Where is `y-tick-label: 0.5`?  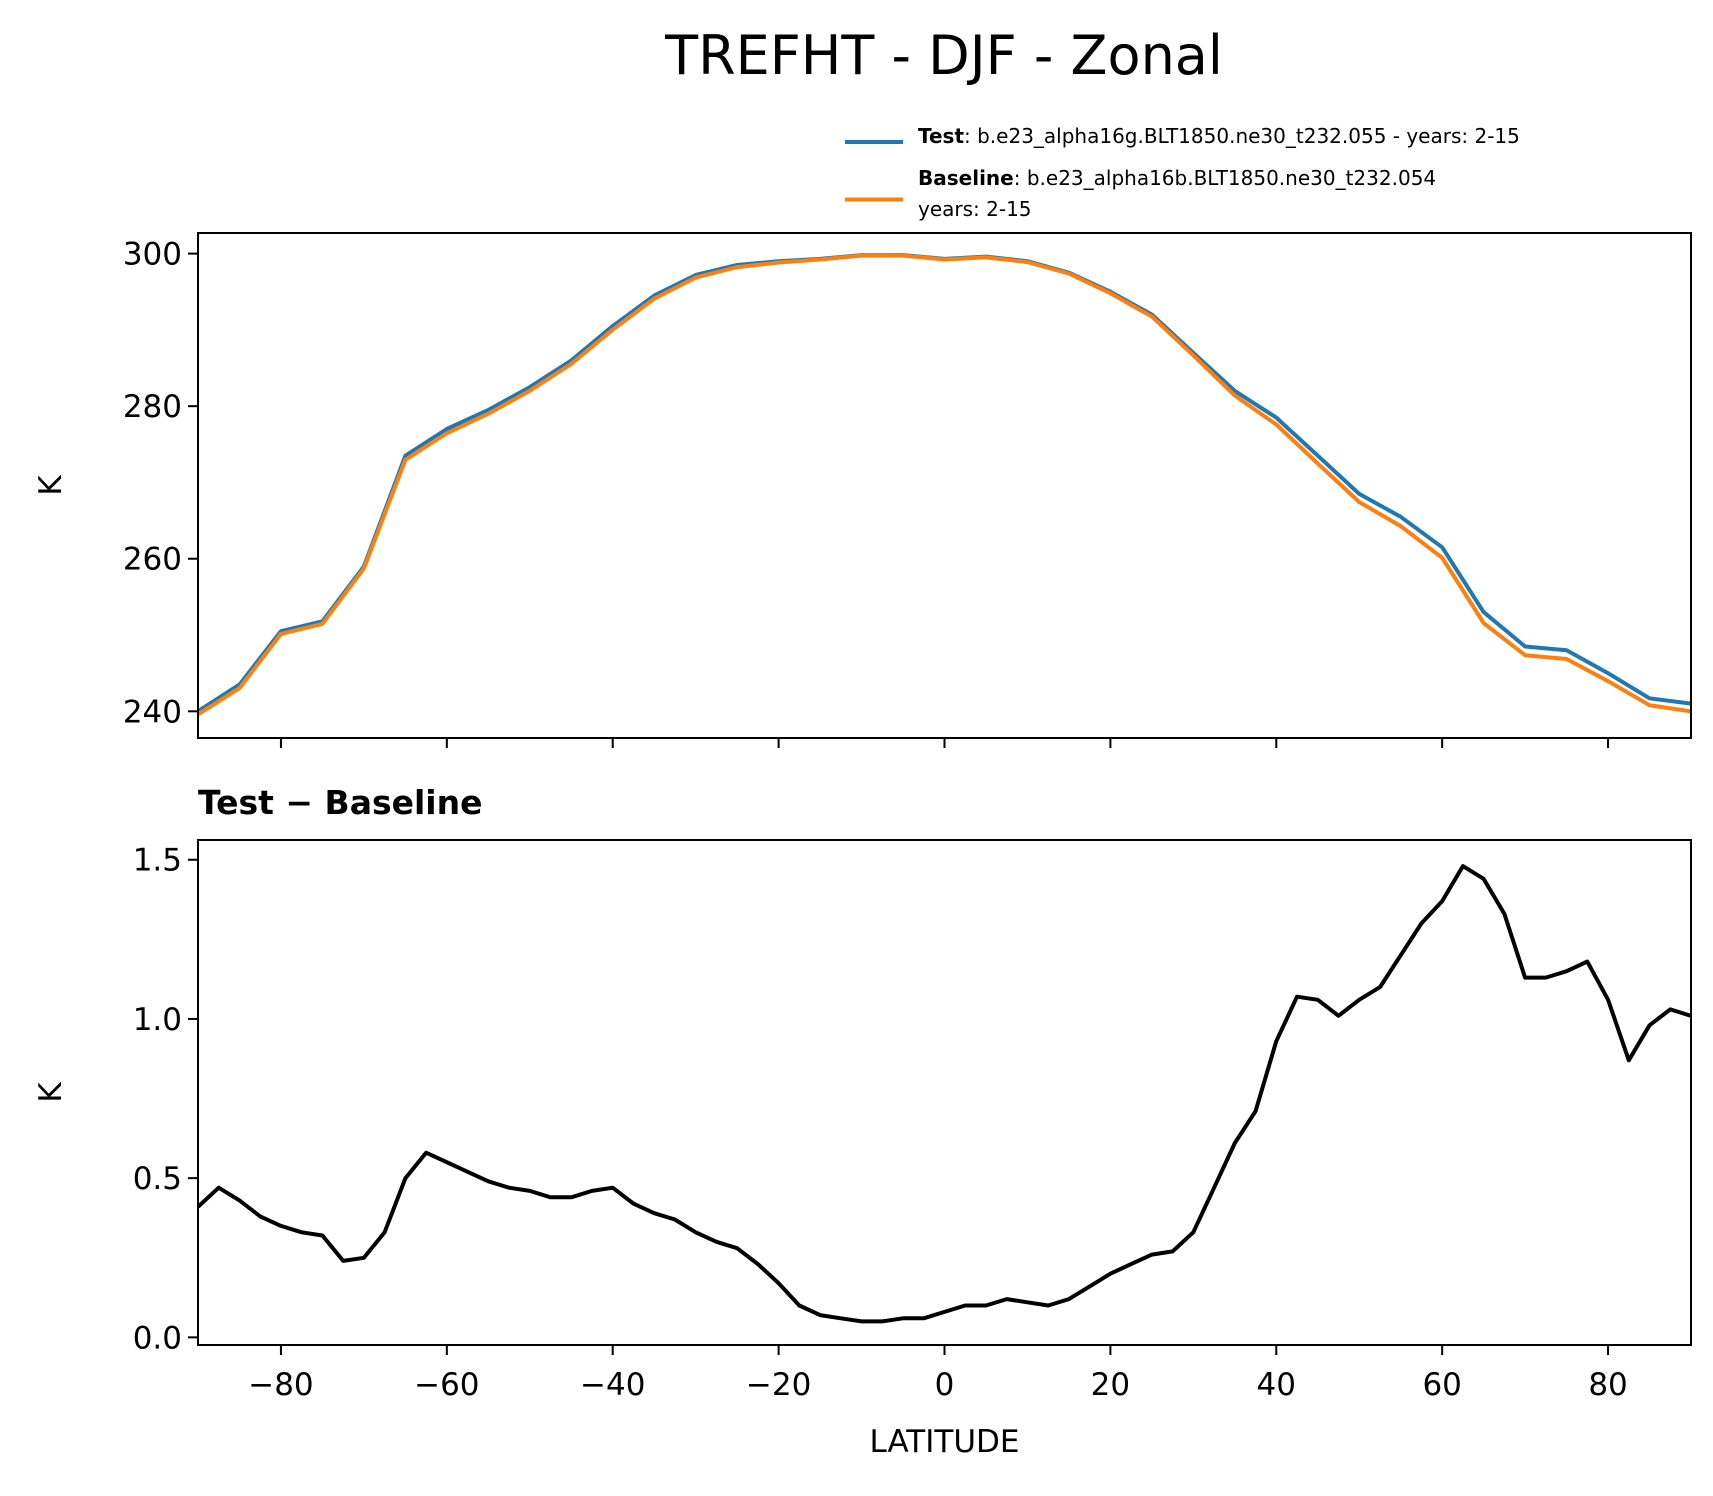 y-tick-label: 0.5 is located at coordinates (157, 1179).